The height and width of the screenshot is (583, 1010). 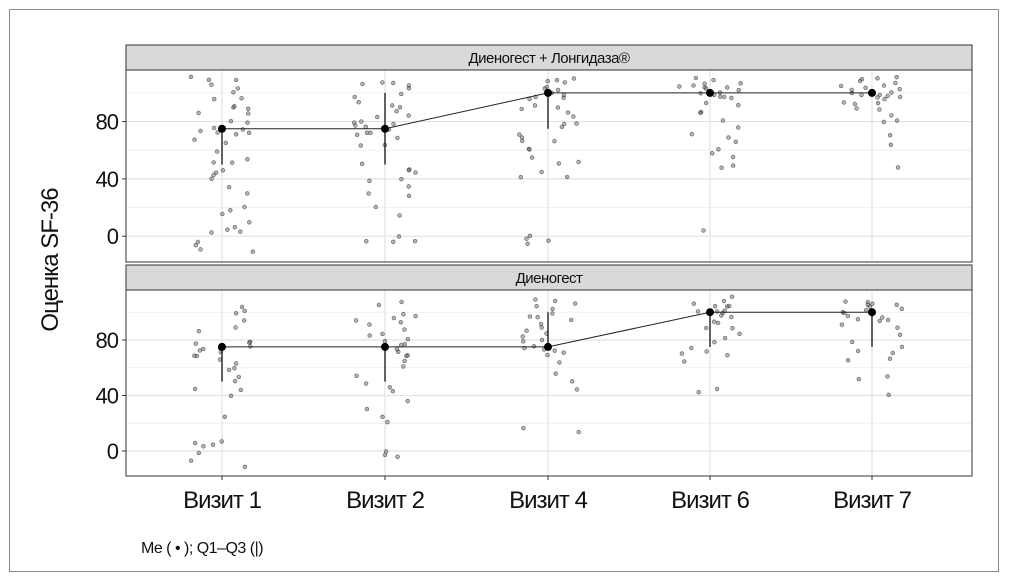 What do you see at coordinates (50, 260) in the screenshot?
I see `y-axis-label: Оценка SF-36` at bounding box center [50, 260].